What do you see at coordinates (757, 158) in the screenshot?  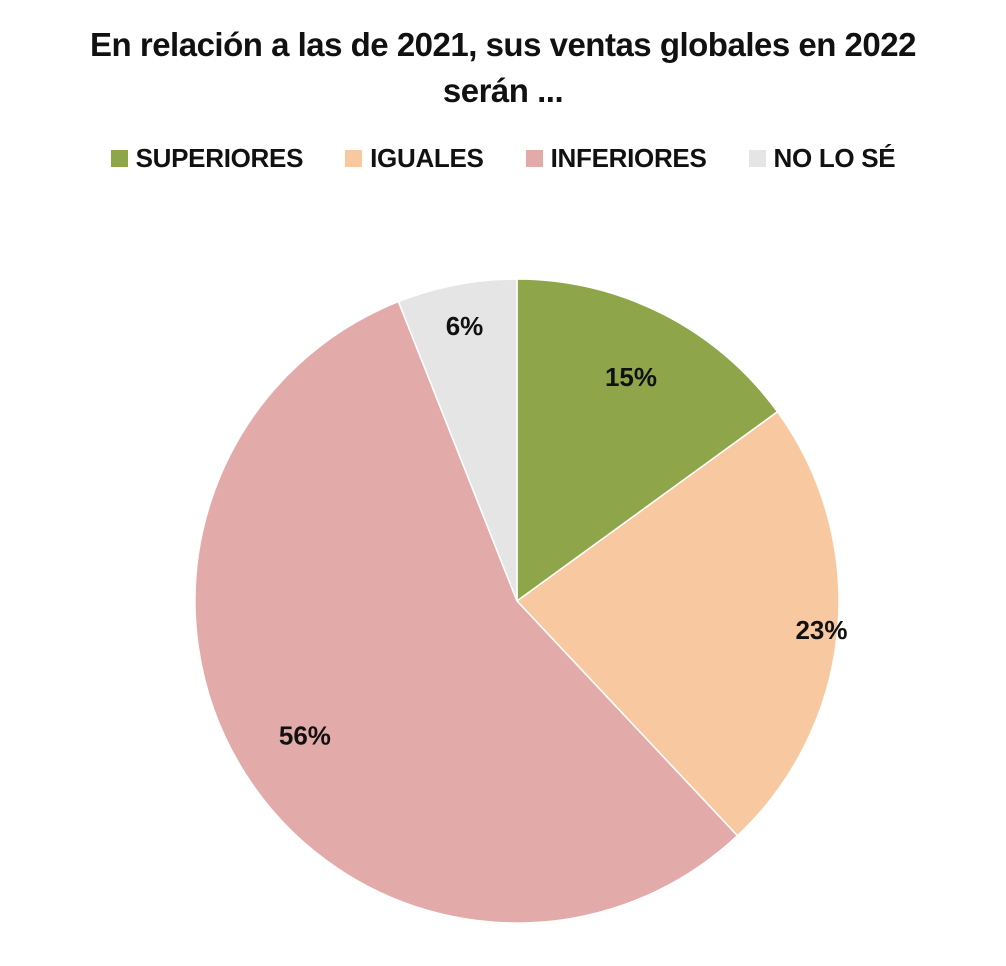 I see `legend-swatch-no-lo-se` at bounding box center [757, 158].